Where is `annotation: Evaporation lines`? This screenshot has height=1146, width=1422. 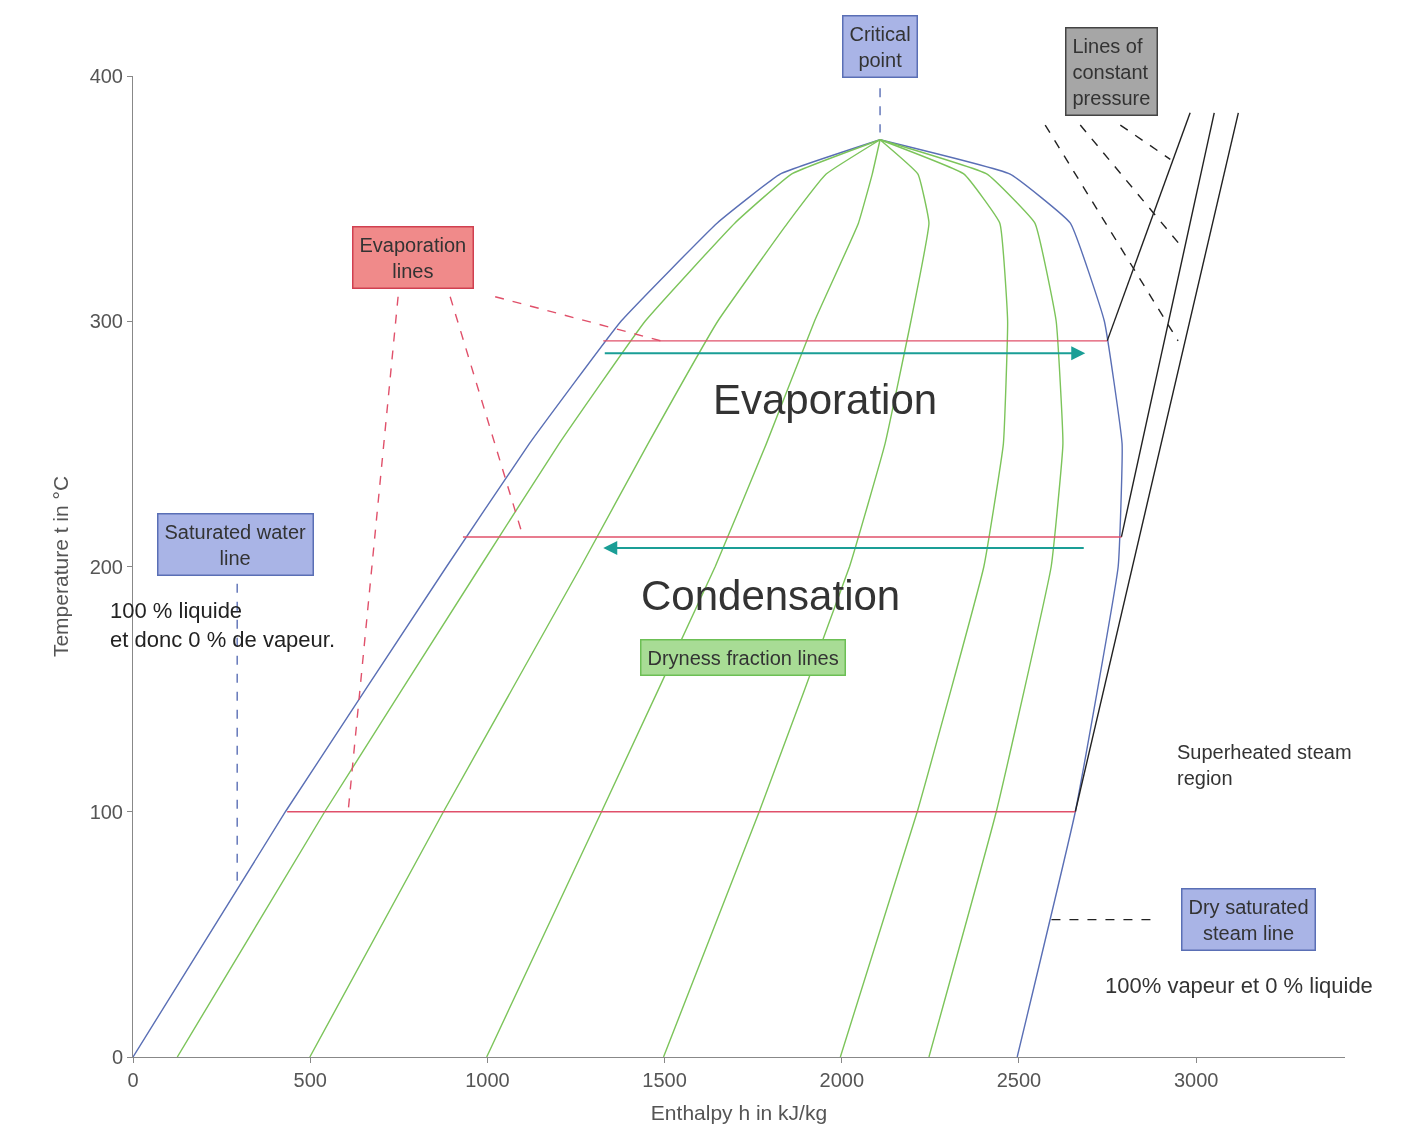 annotation: Evaporation lines is located at coordinates (413, 257).